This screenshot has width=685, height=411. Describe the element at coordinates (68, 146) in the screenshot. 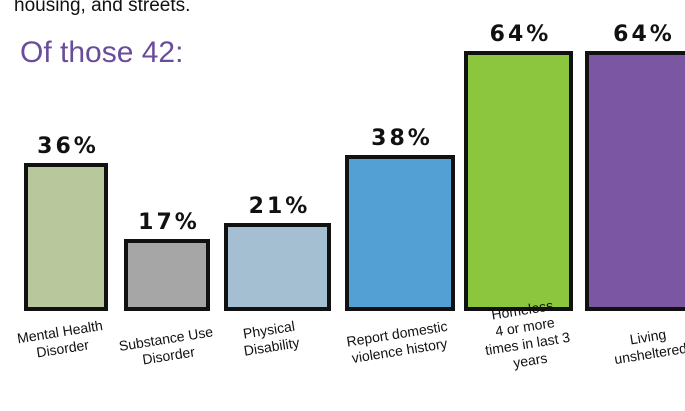

I see `bar-value-label-1: 36%` at that location.